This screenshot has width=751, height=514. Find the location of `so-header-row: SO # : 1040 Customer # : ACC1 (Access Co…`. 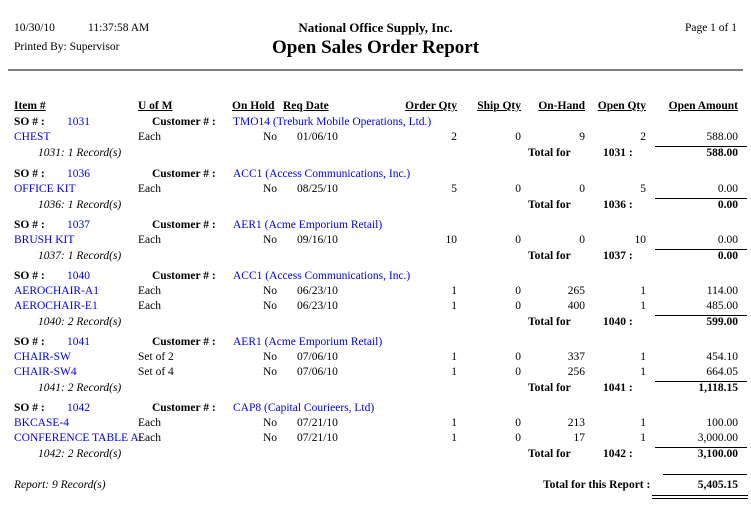

so-header-row: SO # : 1040 Customer # : ACC1 (Access Co… is located at coordinates (375, 277).